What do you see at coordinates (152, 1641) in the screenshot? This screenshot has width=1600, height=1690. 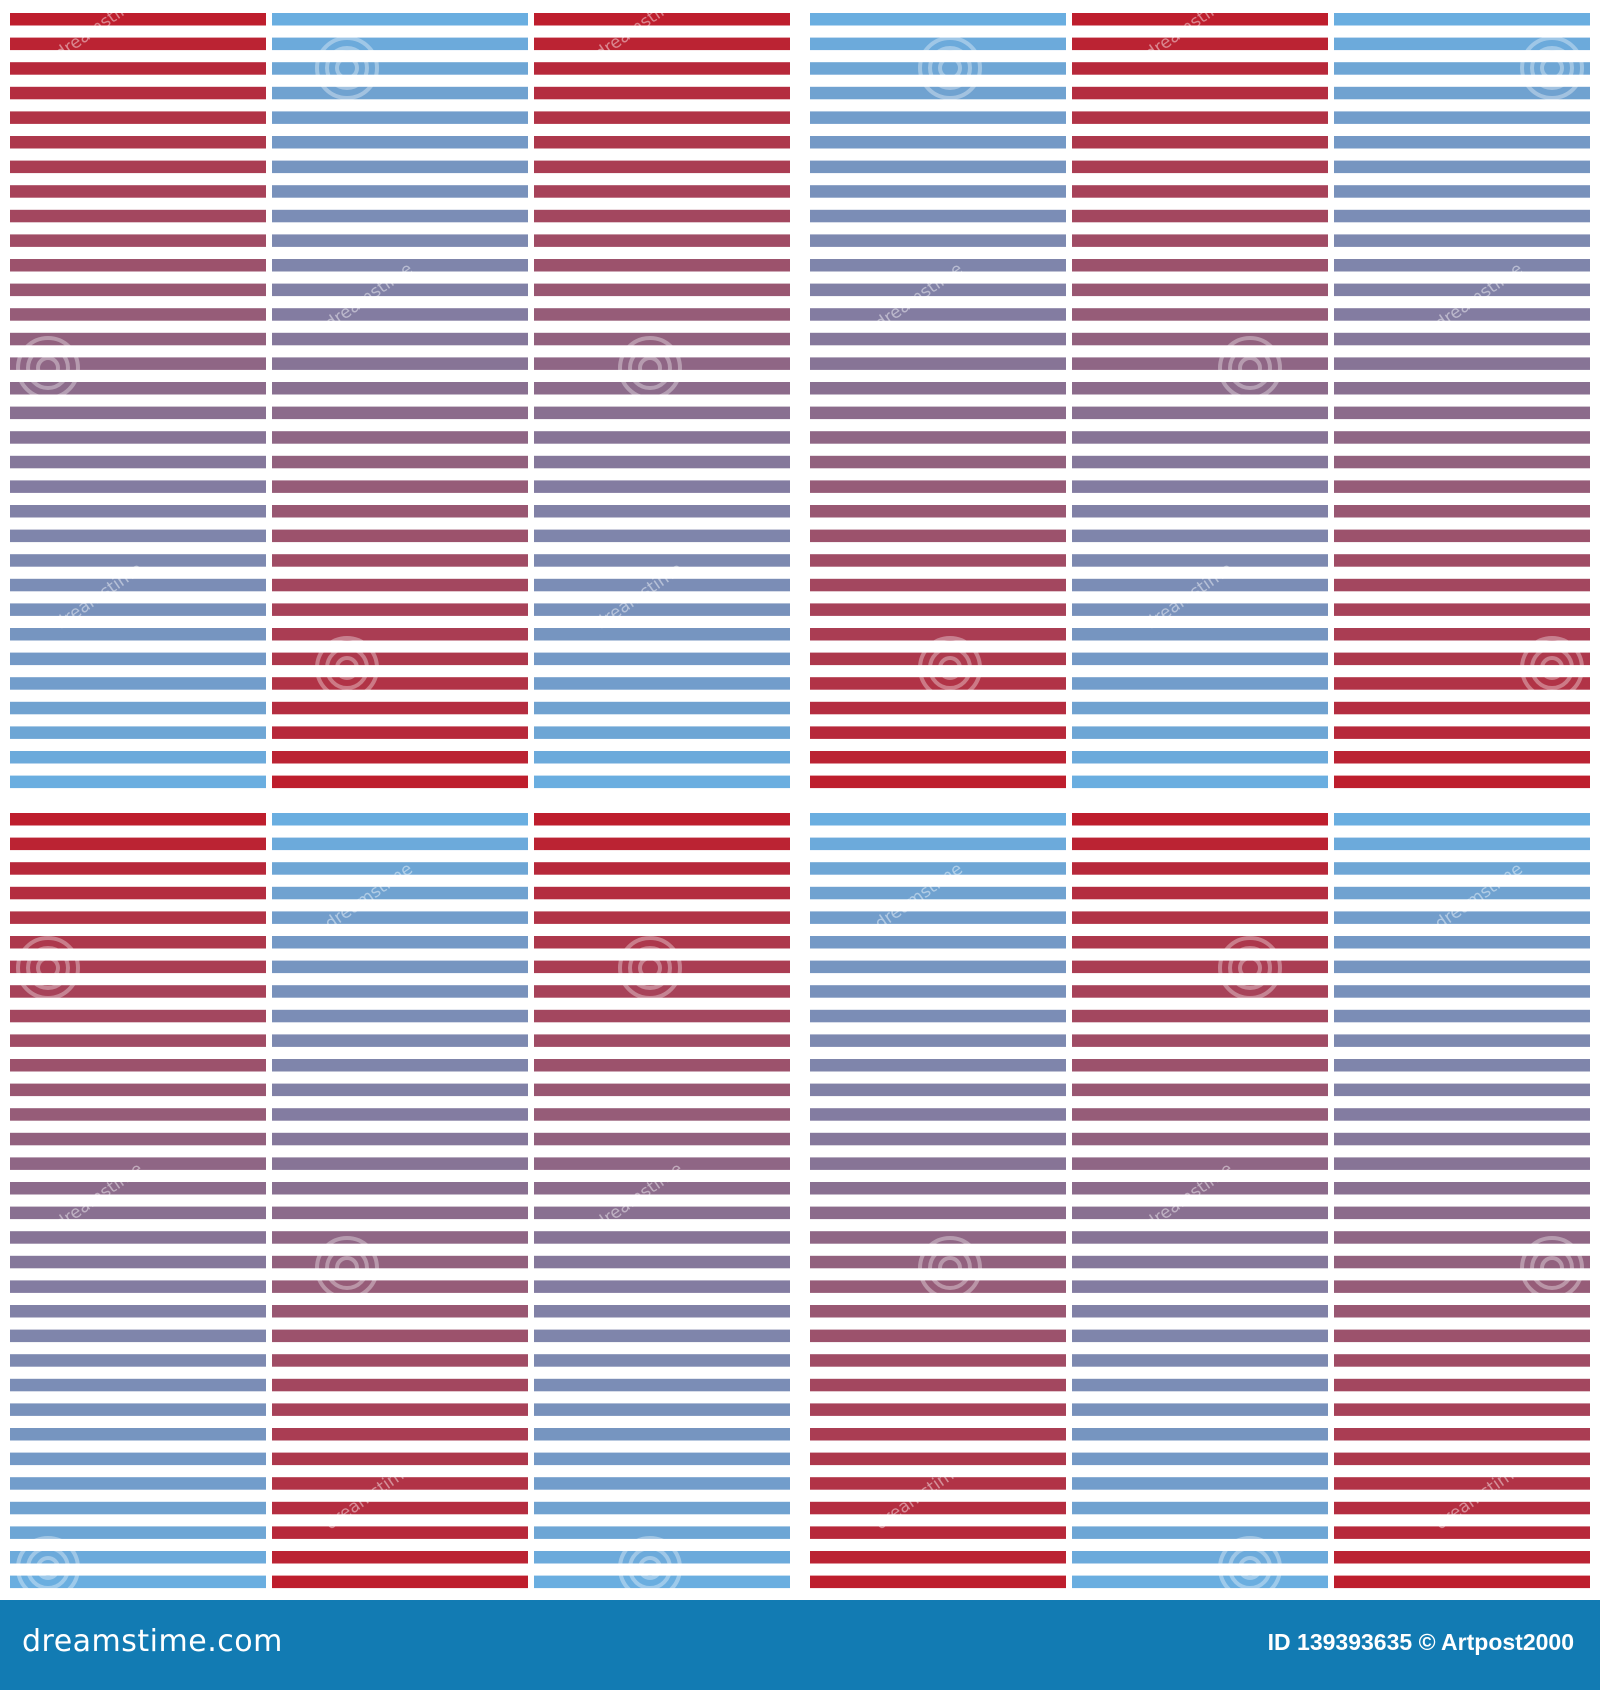 I see `footer-brand: dreamstime.com` at bounding box center [152, 1641].